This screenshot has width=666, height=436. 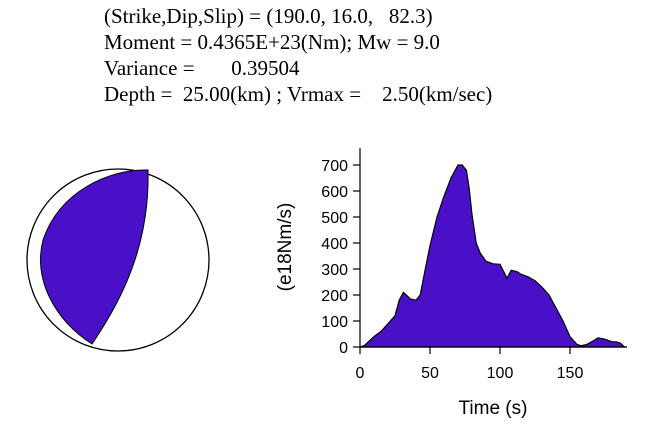 I want to click on x-tick-label: 150, so click(x=570, y=373).